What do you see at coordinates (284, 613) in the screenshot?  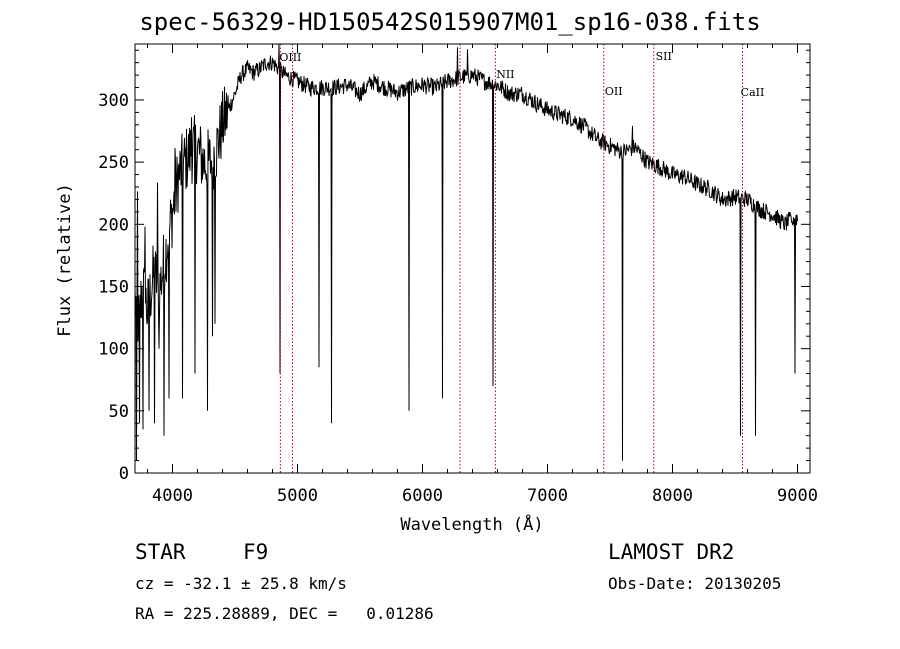 I see `coordinates-text: RA = 225.28889, DEC = 0.01286` at bounding box center [284, 613].